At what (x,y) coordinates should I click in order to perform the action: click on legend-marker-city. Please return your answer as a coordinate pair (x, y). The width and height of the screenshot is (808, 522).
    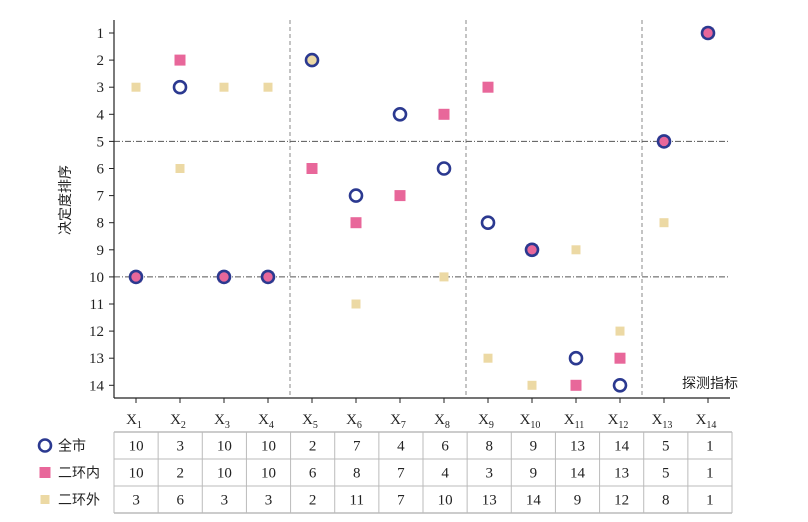
    Looking at the image, I should click on (45, 445).